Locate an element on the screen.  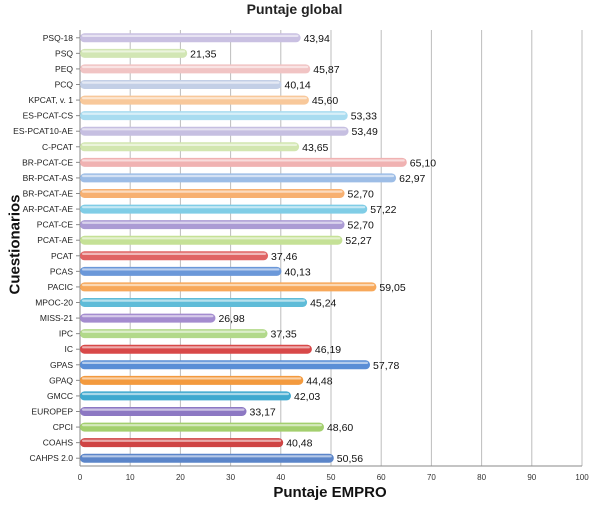
category-label: MPOC-20 is located at coordinates (54, 303).